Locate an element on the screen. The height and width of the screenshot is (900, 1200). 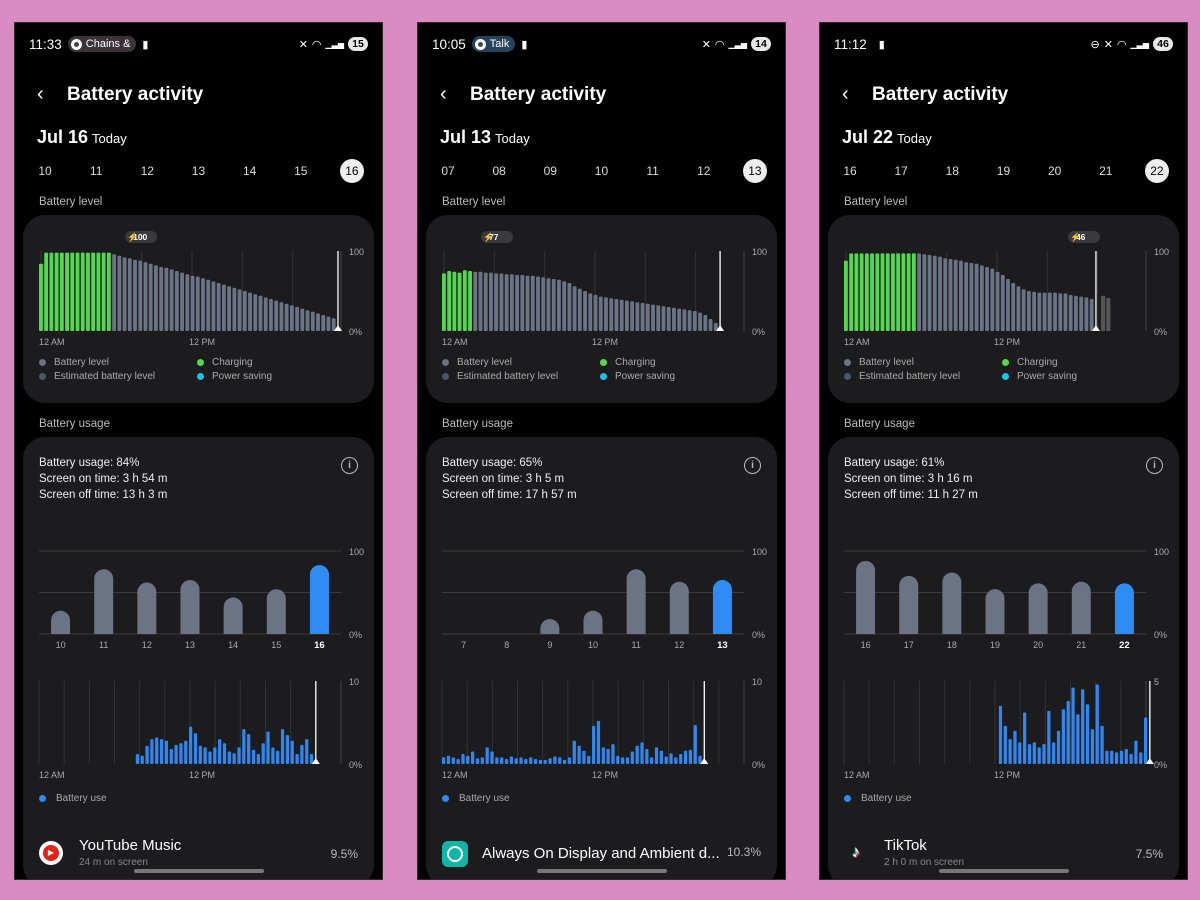
day-chip: 18 is located at coordinates (952, 171).